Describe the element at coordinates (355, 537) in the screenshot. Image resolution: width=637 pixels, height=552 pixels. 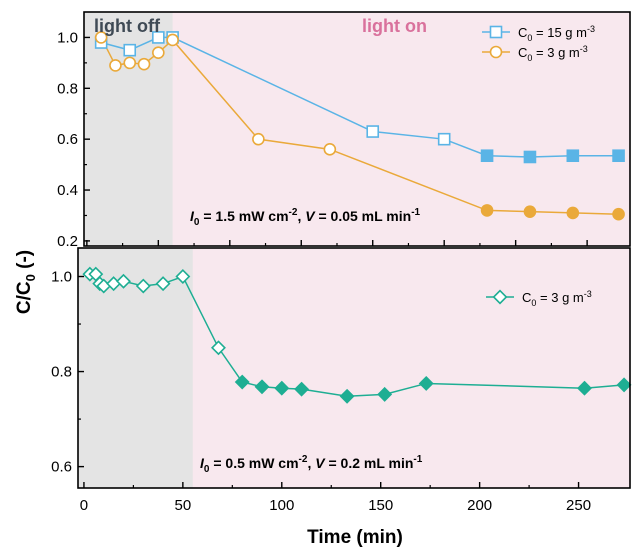
I see `x-axis-label: Time (min)` at that location.